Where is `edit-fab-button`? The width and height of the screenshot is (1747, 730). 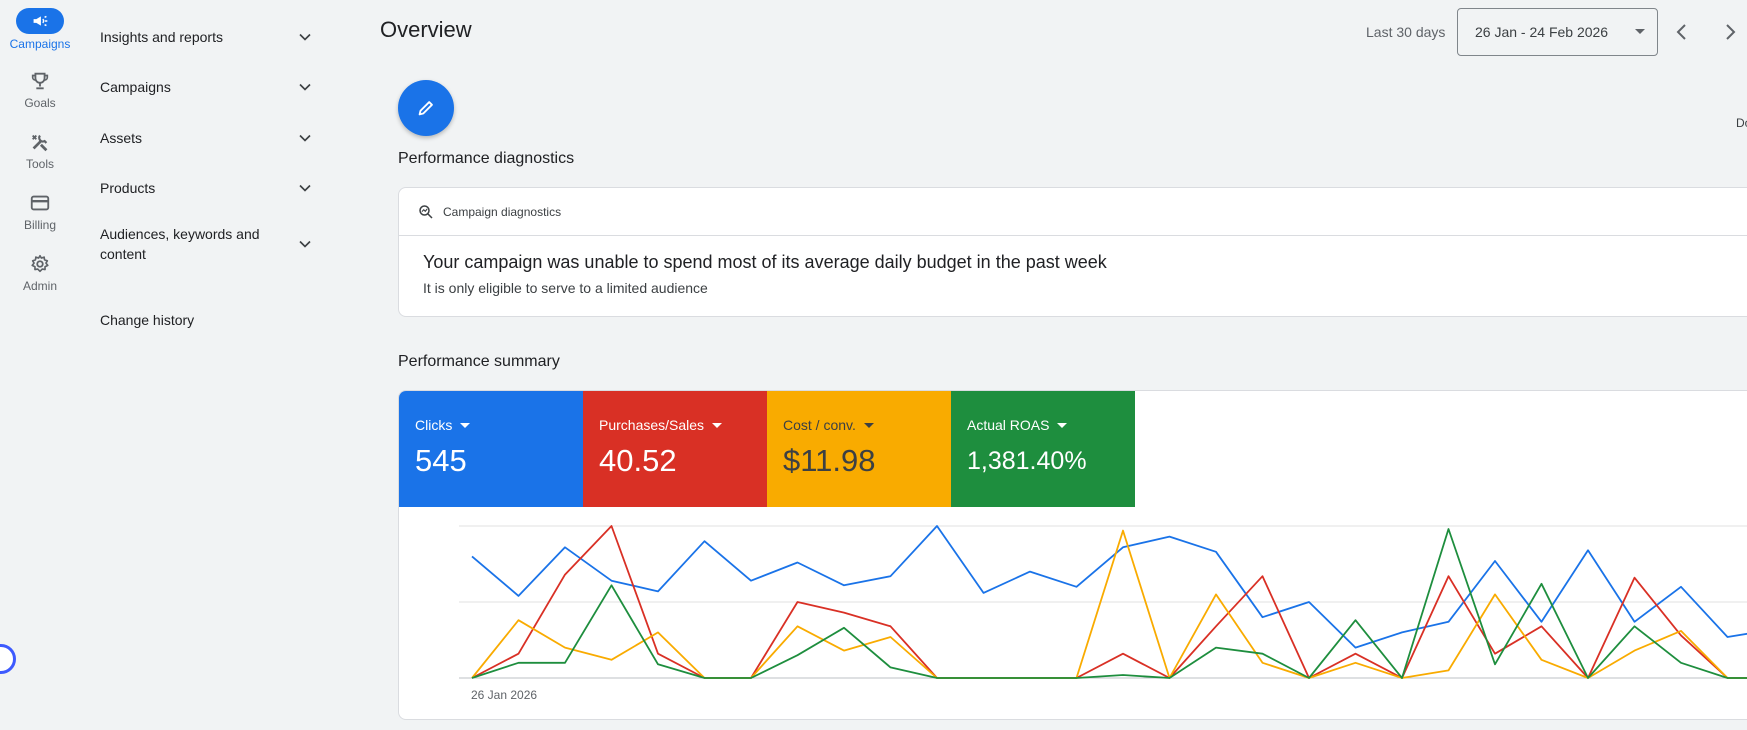
edit-fab-button is located at coordinates (426, 108).